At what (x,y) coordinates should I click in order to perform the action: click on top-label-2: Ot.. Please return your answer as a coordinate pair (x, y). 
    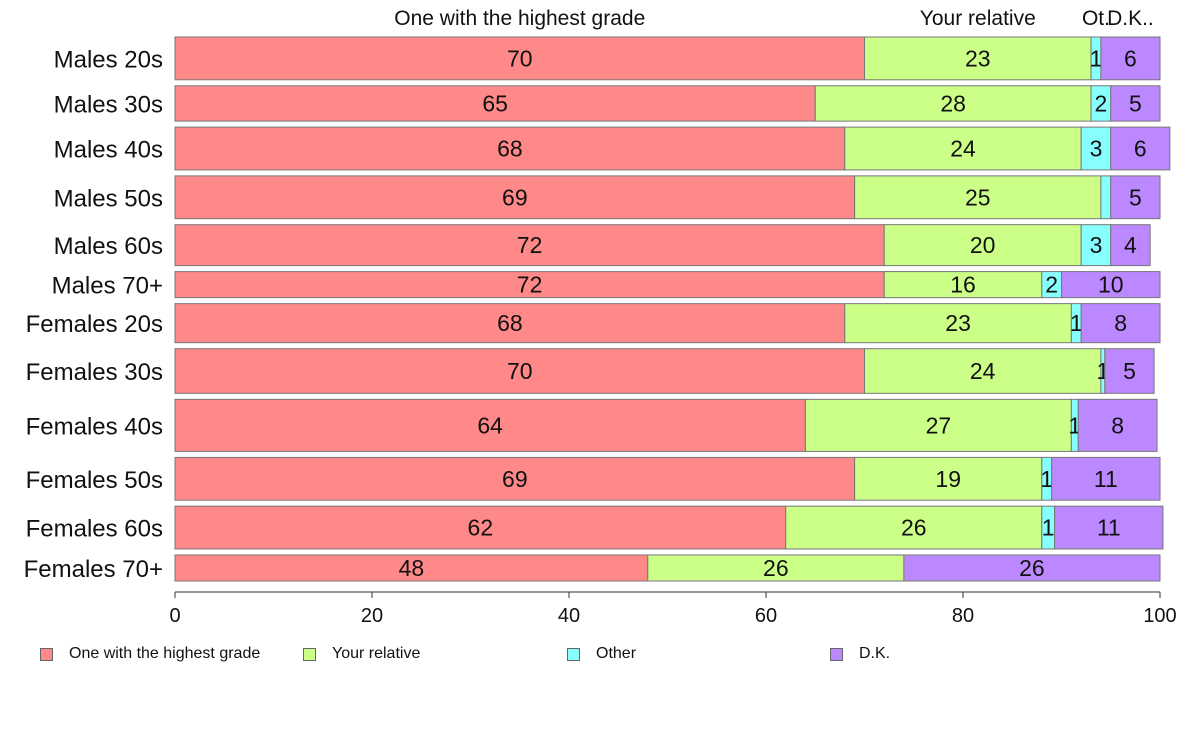
    Looking at the image, I should click on (1096, 18).